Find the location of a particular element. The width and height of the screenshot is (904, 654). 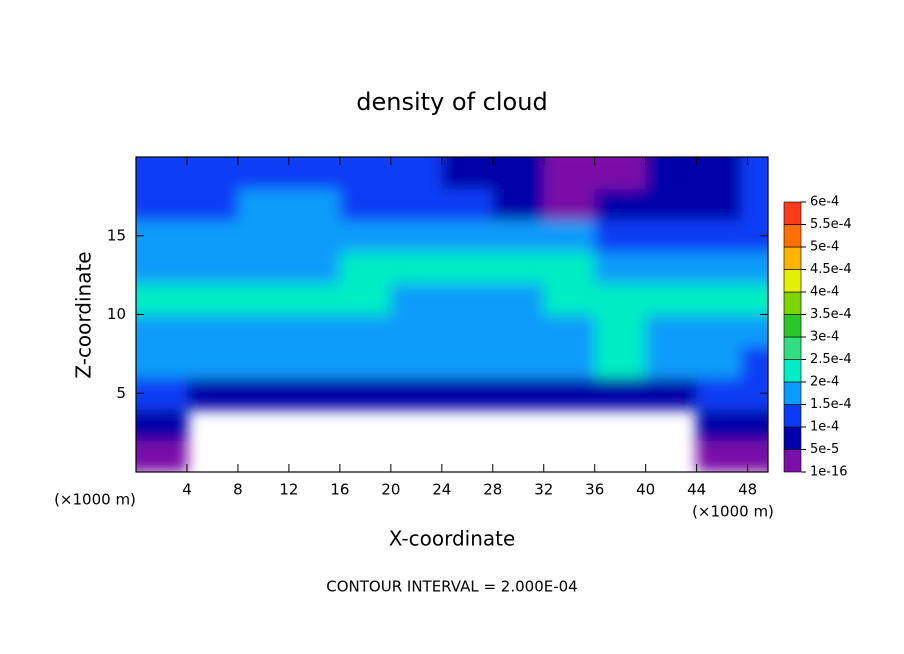

x-tick-label: 12 is located at coordinates (288, 490).